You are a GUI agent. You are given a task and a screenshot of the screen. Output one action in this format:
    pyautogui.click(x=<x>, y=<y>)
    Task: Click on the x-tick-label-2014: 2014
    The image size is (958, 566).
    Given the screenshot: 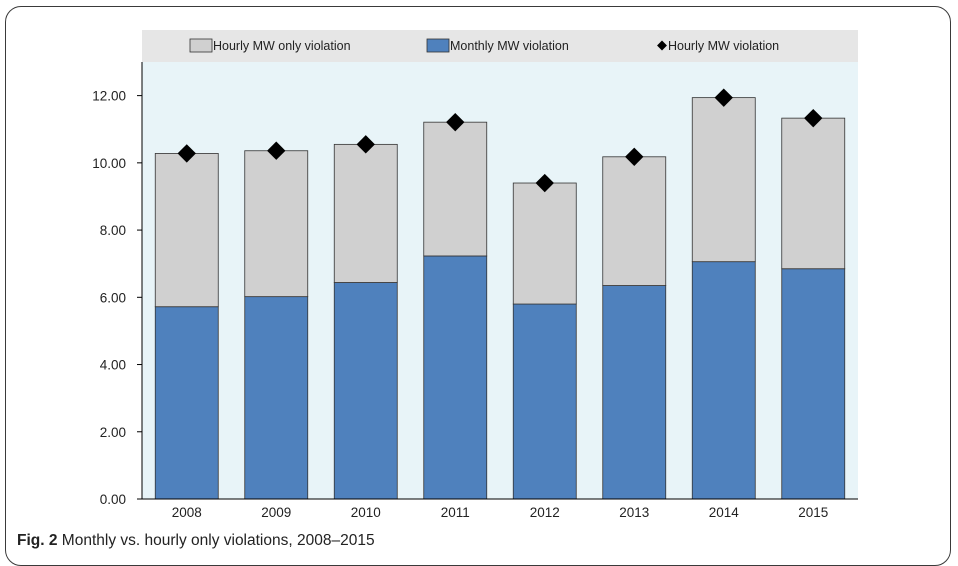 What is the action you would take?
    pyautogui.click(x=724, y=512)
    